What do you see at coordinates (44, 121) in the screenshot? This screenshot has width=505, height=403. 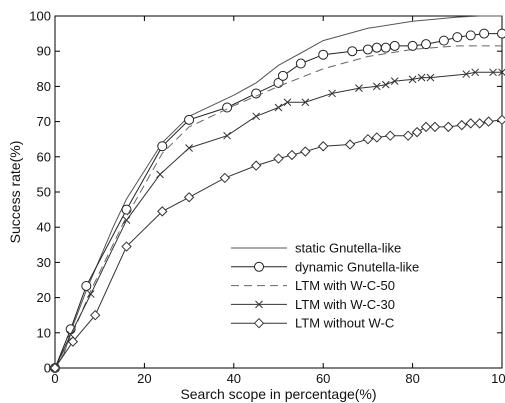 I see `y-tick-label: 70` at bounding box center [44, 121].